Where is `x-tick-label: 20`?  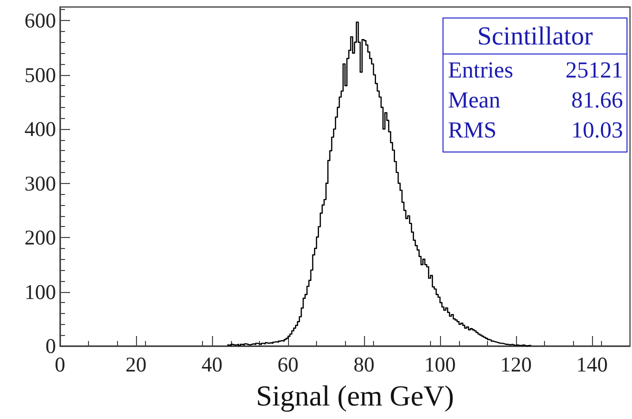 x-tick-label: 20 is located at coordinates (136, 364).